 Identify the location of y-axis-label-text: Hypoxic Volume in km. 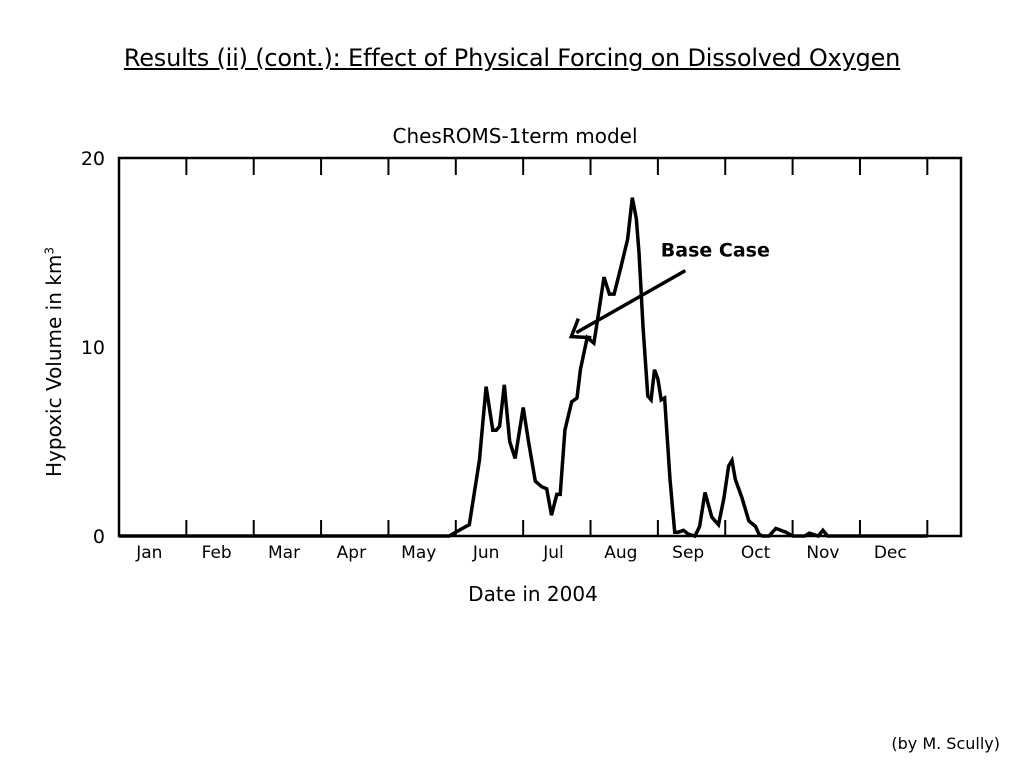
(54, 365).